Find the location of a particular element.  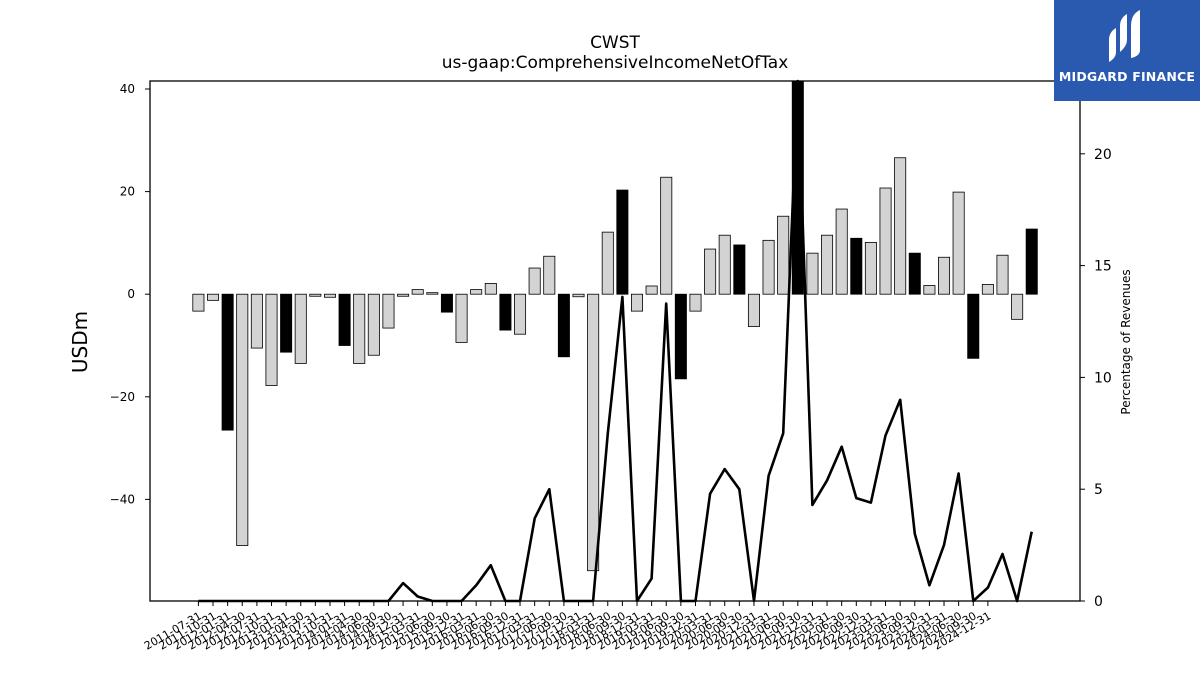

y2-tick-label: 10 is located at coordinates (1103, 378).